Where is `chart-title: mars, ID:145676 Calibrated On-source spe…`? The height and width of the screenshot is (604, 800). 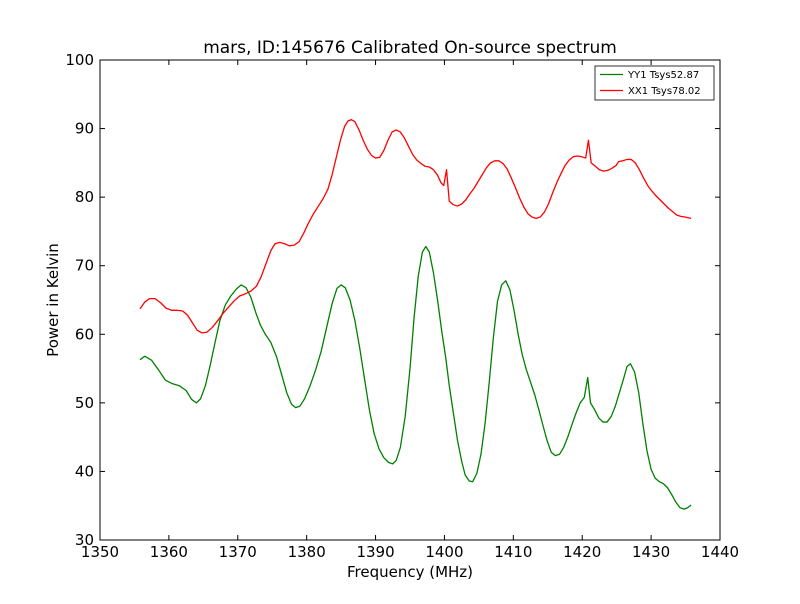 chart-title: mars, ID:145676 Calibrated On-source spe… is located at coordinates (410, 48).